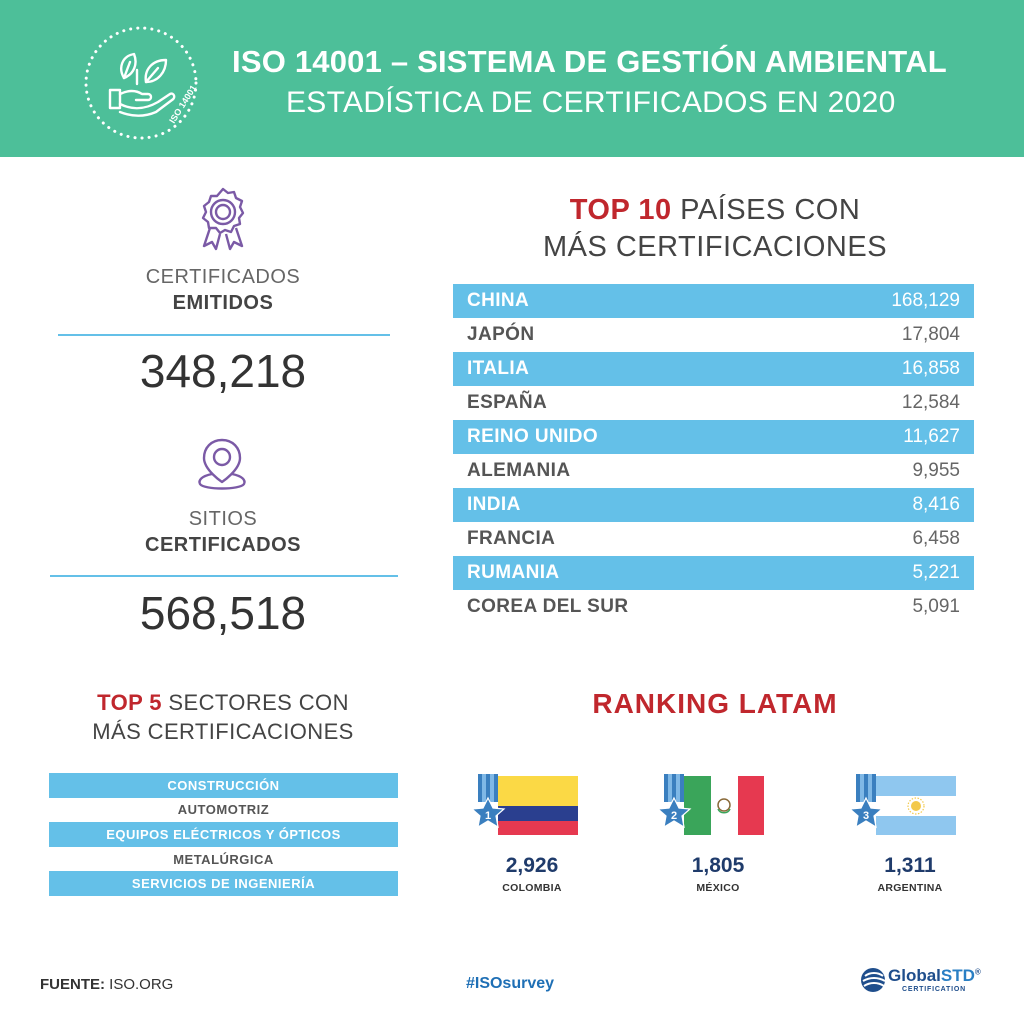  What do you see at coordinates (713, 437) in the screenshot?
I see `table-row: REINO UNIDO 11,627` at bounding box center [713, 437].